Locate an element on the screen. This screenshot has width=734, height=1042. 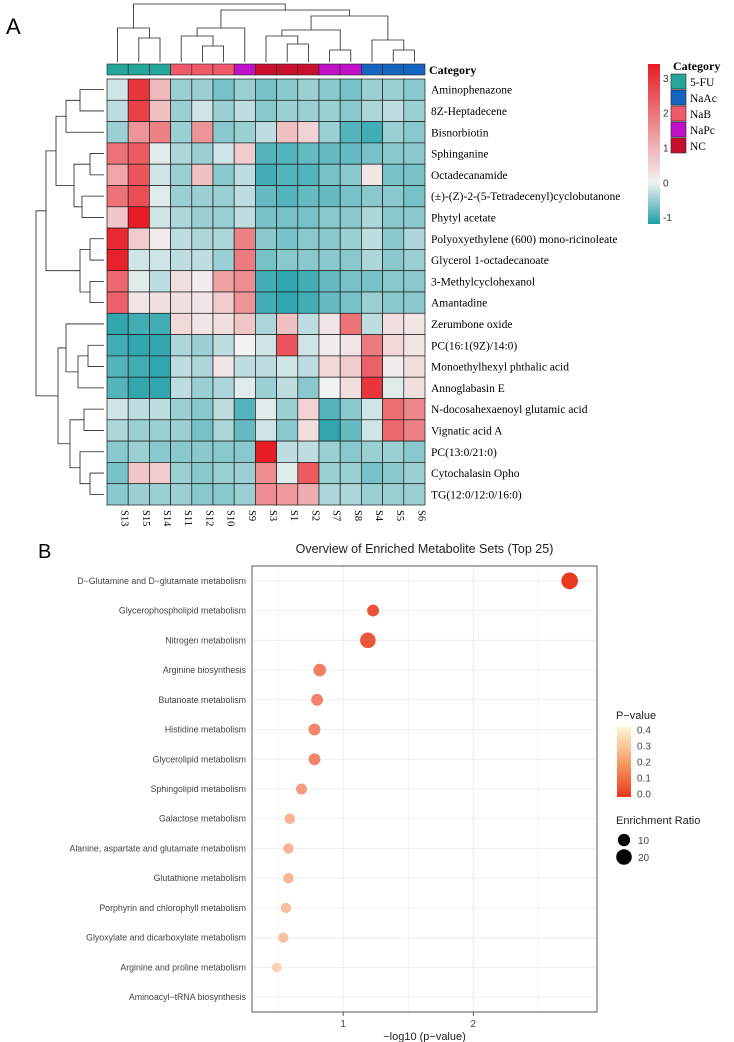
heatmap-legends: -1 0 1 2 3 Category 5-FU NaAc NaB NaPc NC is located at coordinates (684, 141).